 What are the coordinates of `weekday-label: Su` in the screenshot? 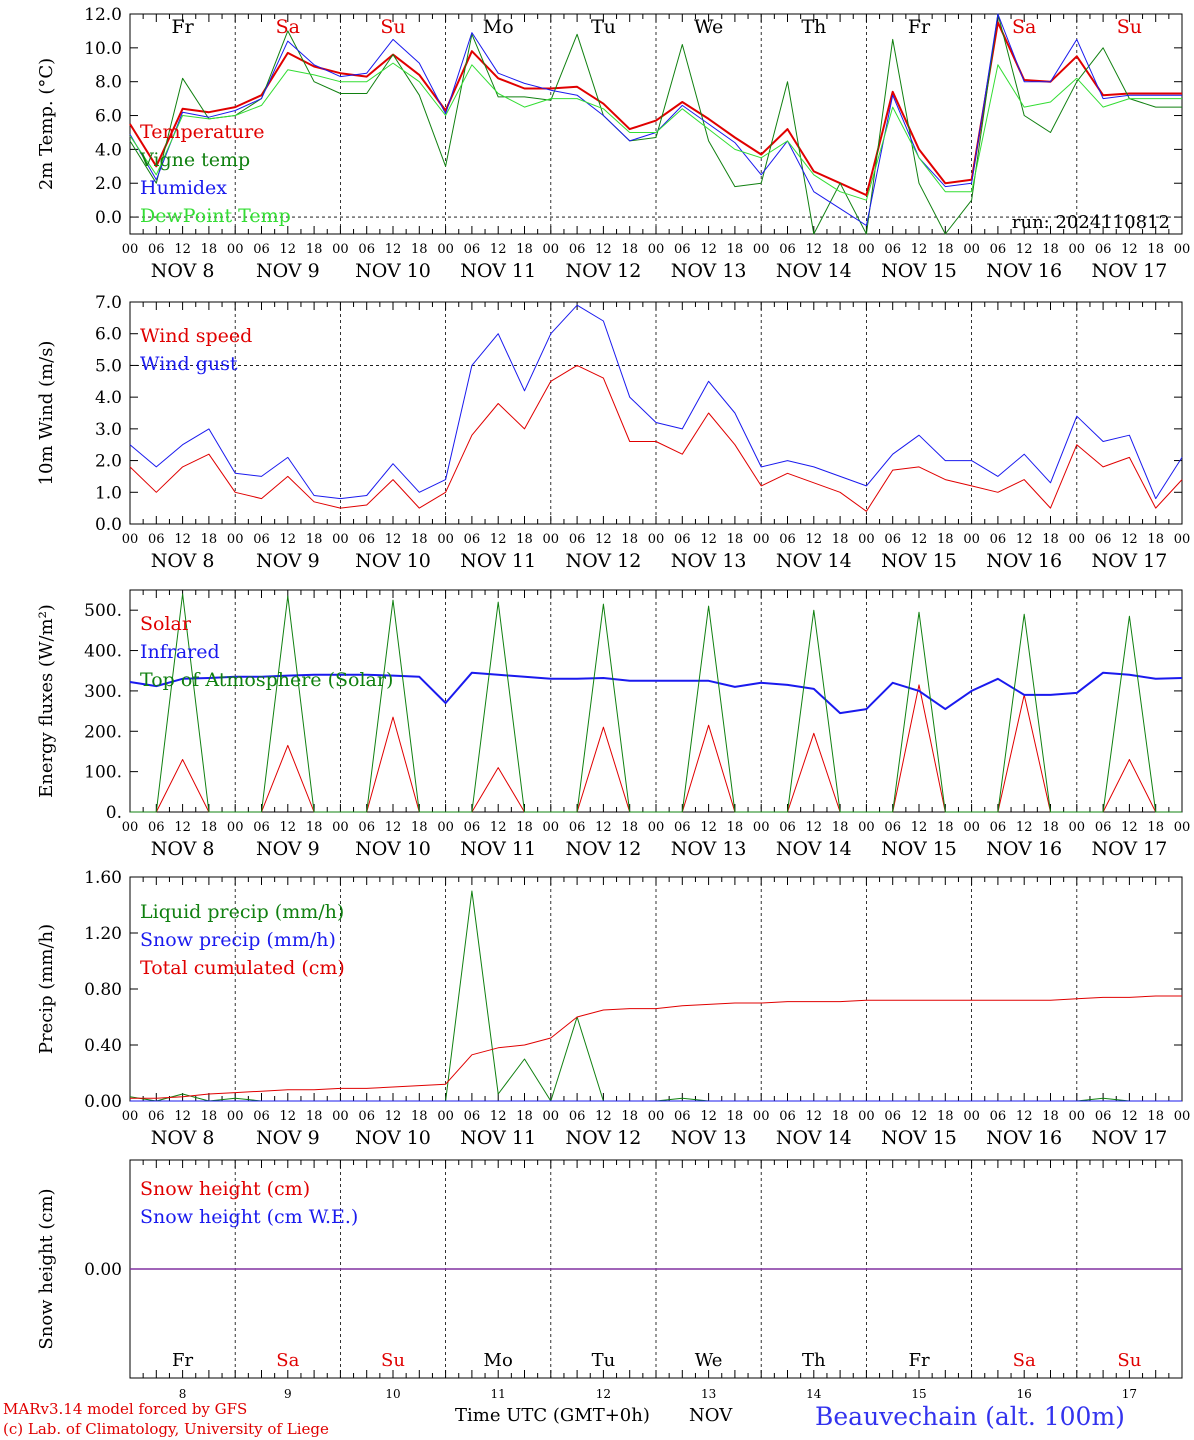 It's located at (1129, 1360).